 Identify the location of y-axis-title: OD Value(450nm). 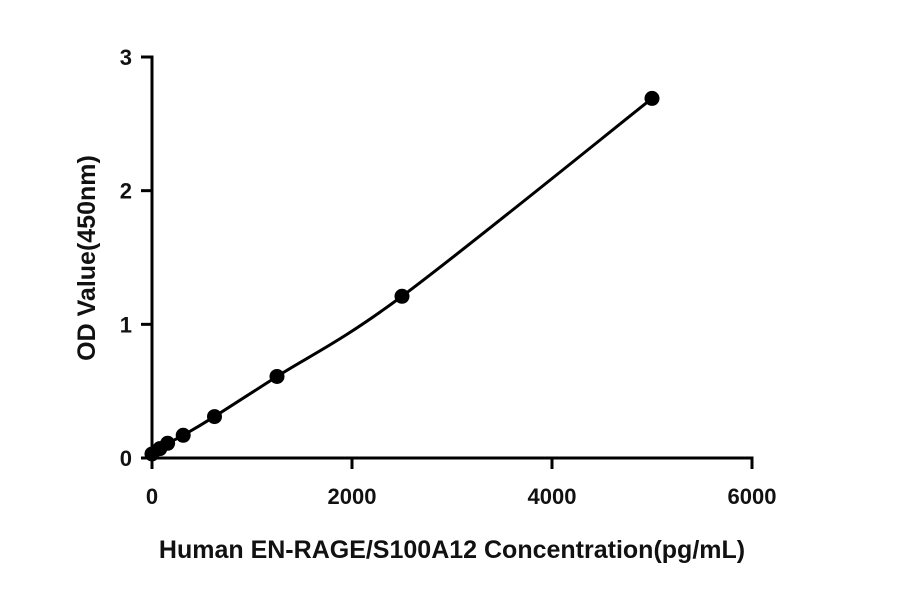
(87, 258).